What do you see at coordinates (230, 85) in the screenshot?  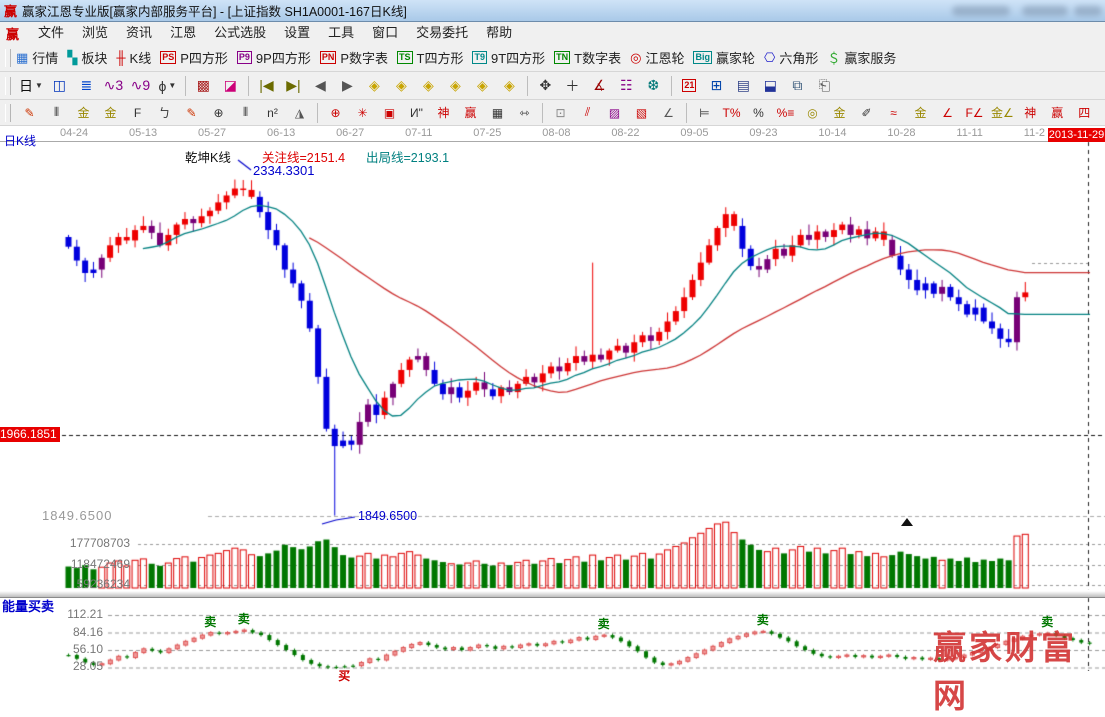 I see `toolbar-button-color-chart: ◪` at bounding box center [230, 85].